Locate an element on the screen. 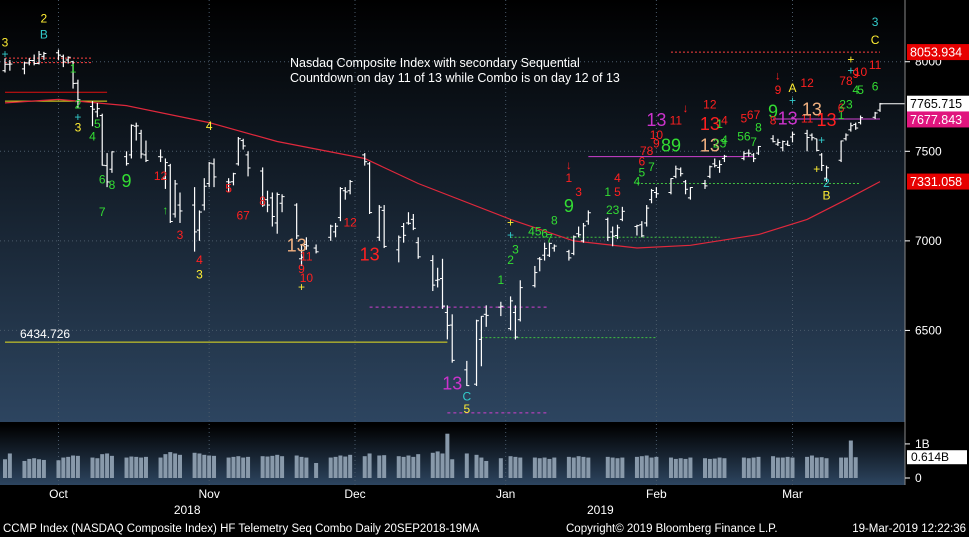  price-tag-label: 7677.843 is located at coordinates (936, 120).